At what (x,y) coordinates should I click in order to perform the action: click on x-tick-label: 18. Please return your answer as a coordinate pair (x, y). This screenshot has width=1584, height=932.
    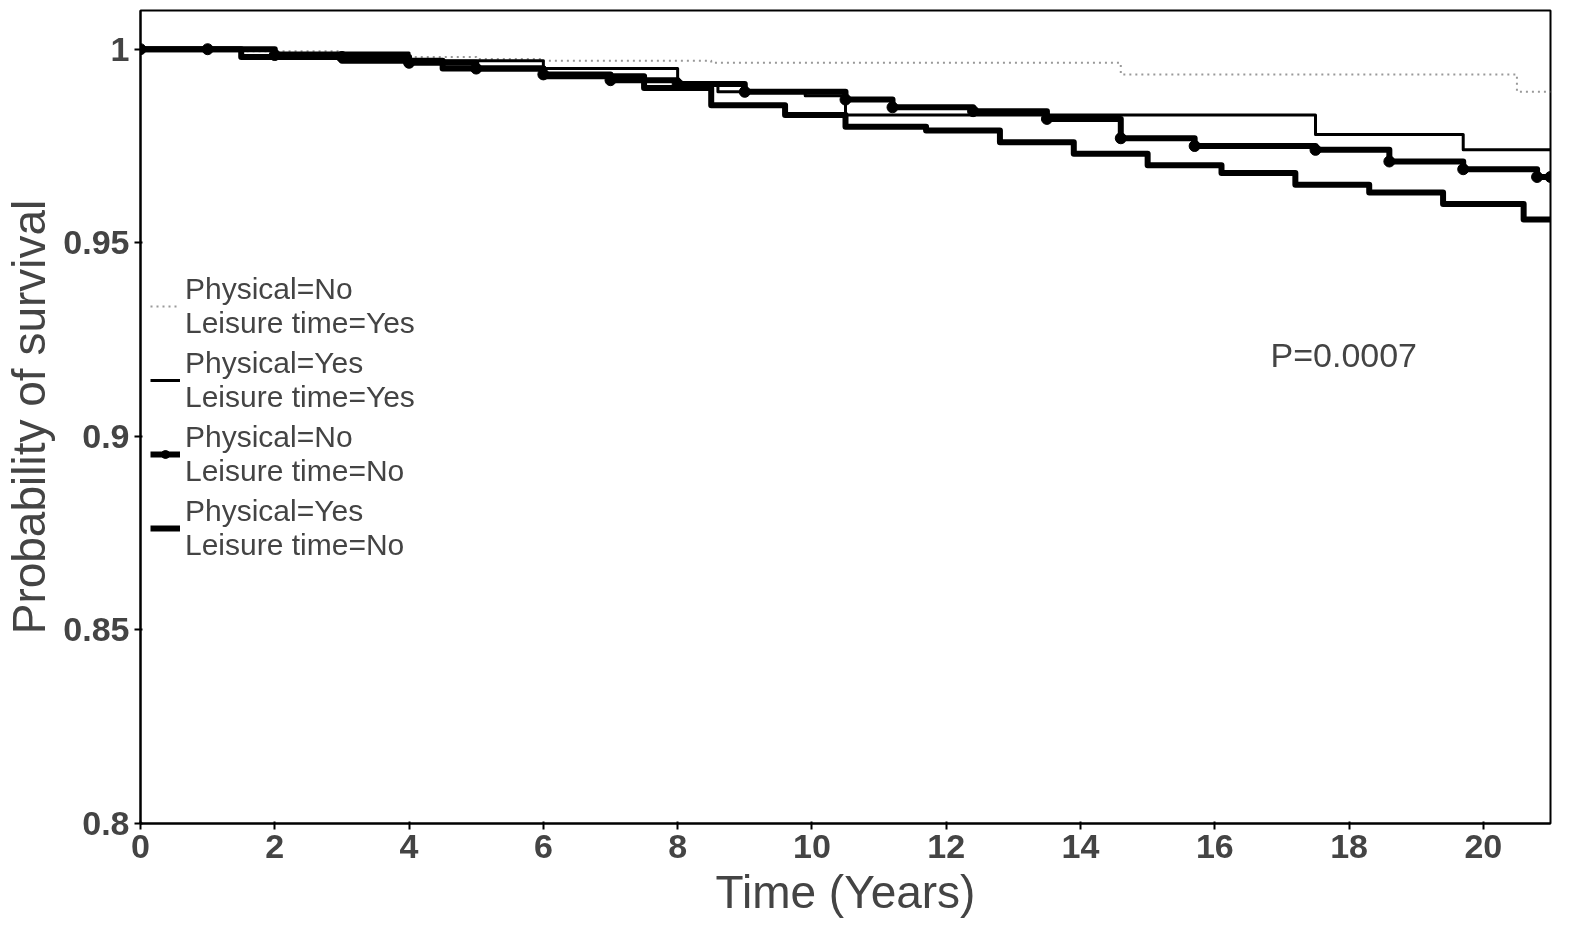
    Looking at the image, I should click on (1349, 845).